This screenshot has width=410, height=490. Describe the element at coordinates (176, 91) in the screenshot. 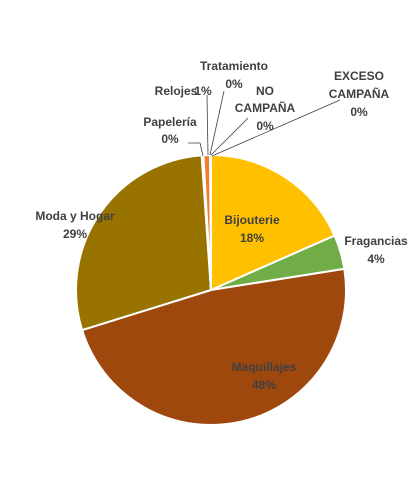

I see `label-relojes-name: Relojes` at that location.